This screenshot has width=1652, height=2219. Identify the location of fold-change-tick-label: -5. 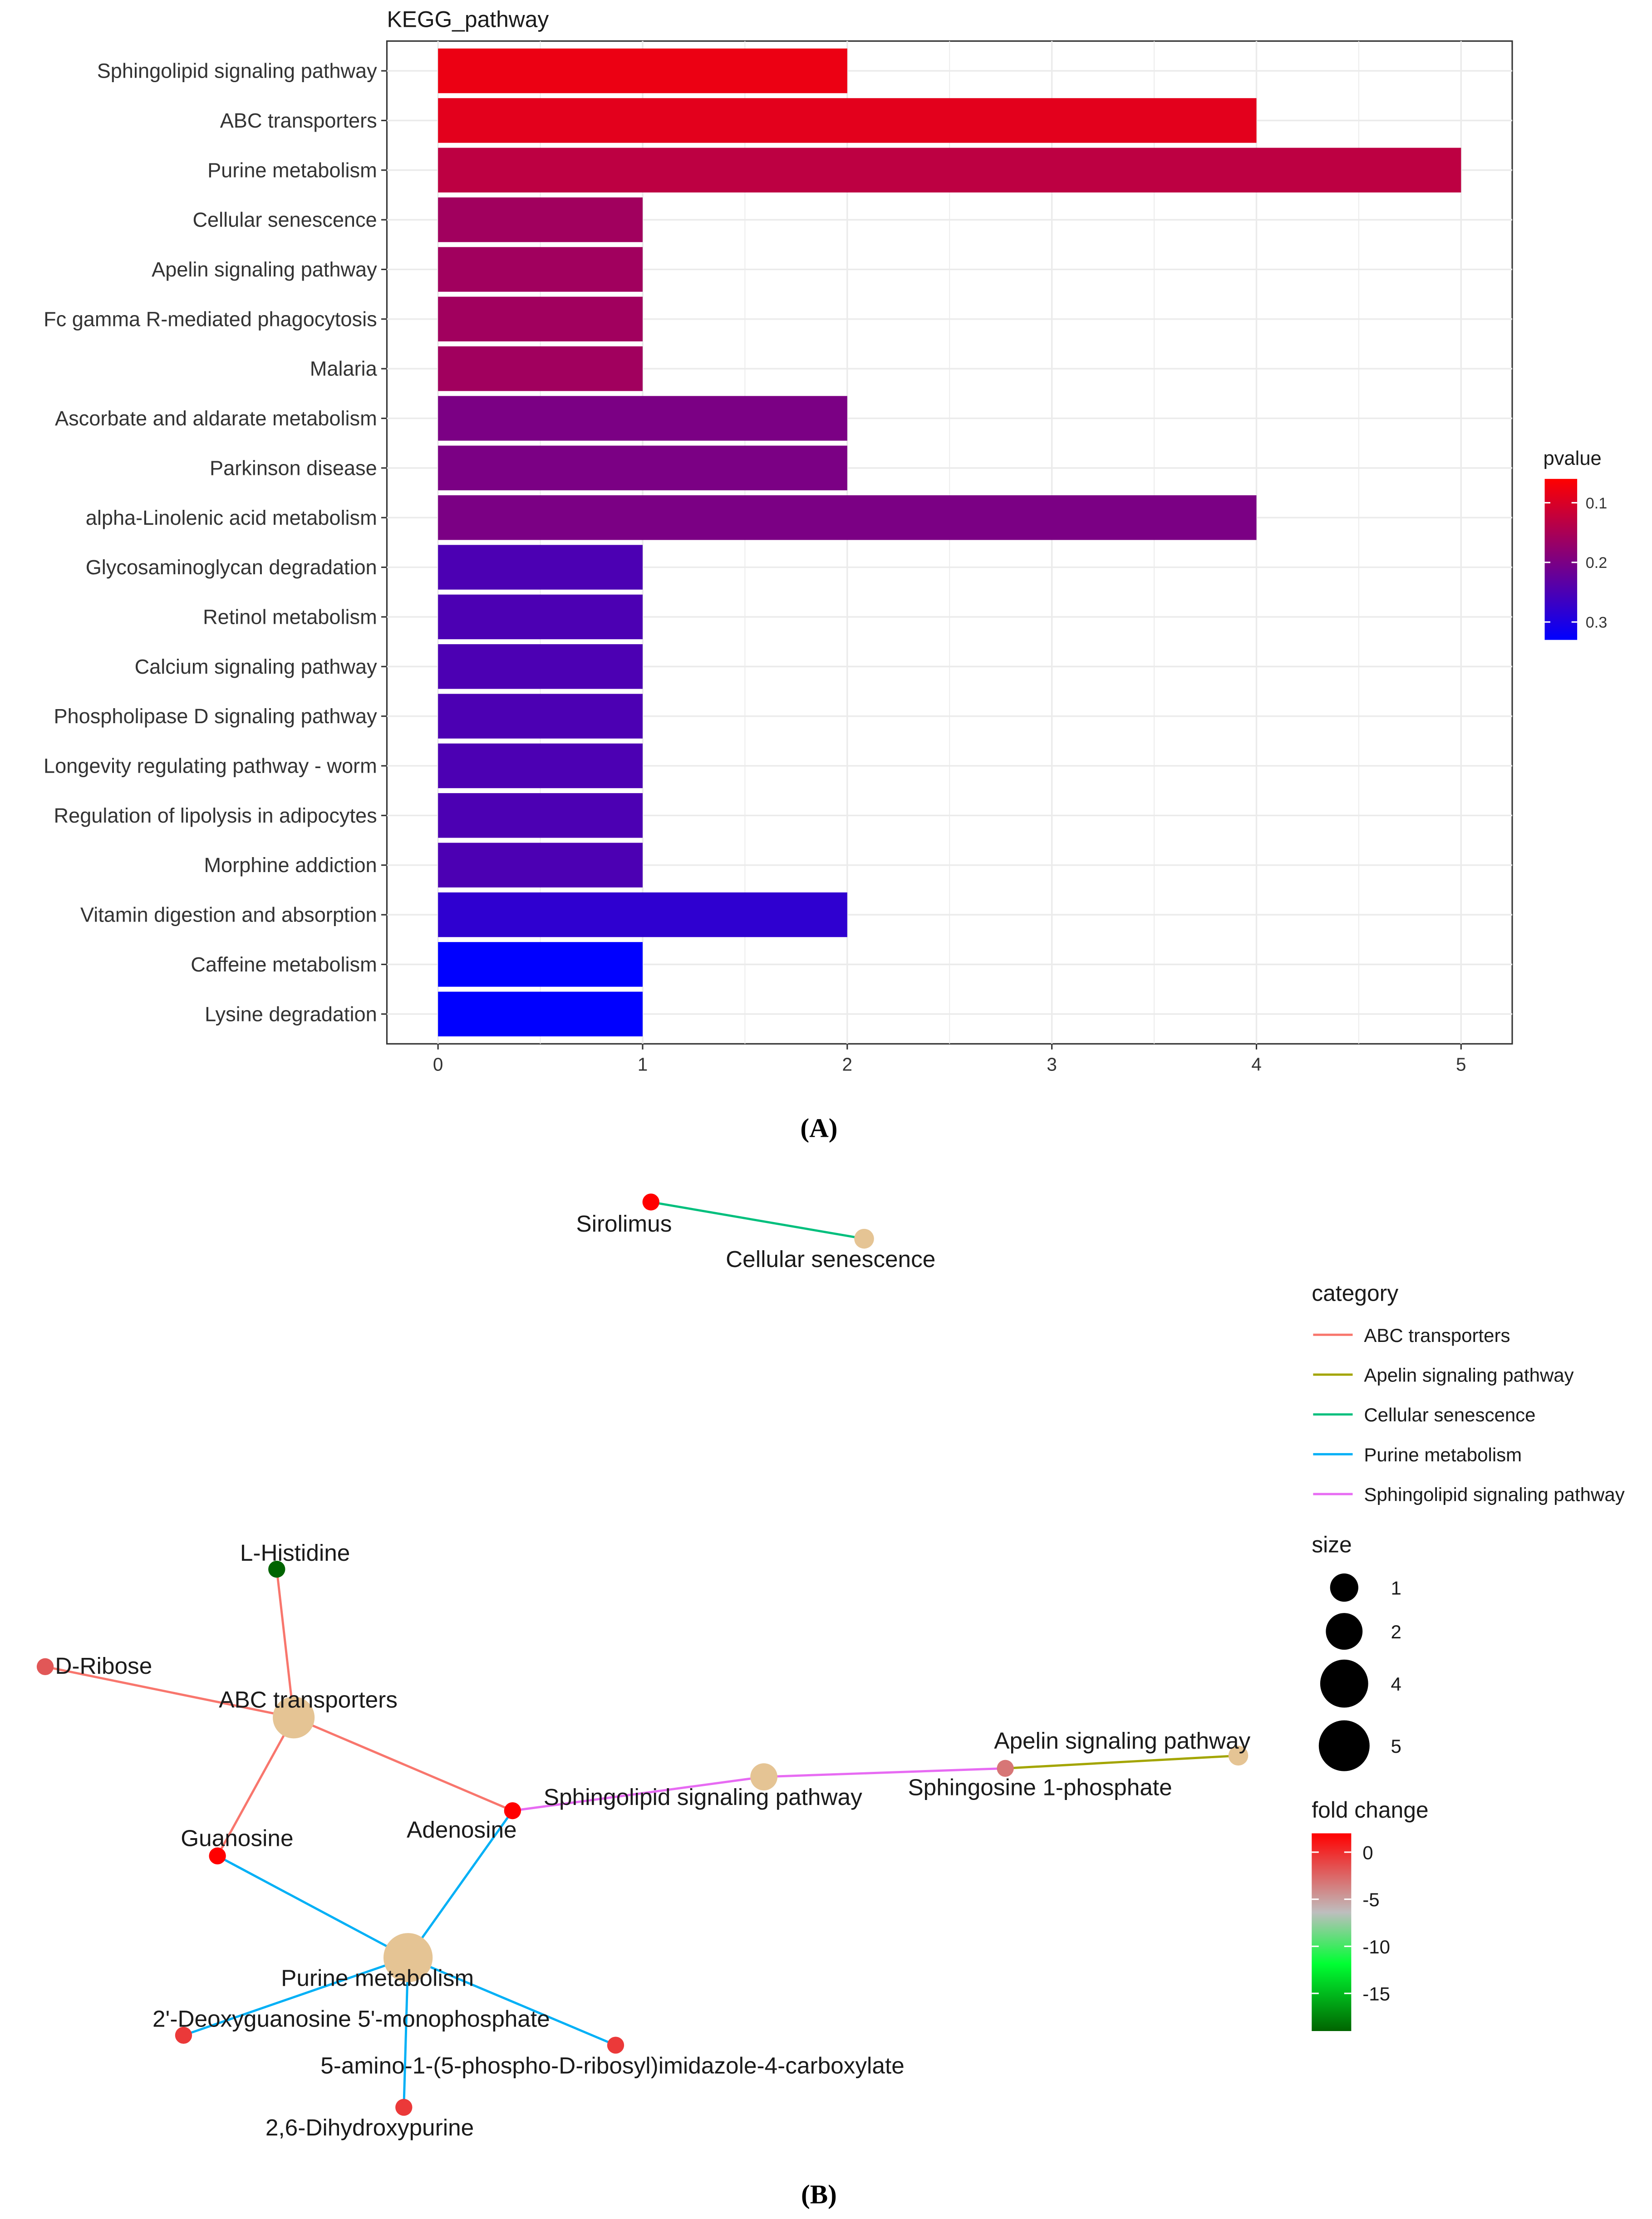
(1370, 1899).